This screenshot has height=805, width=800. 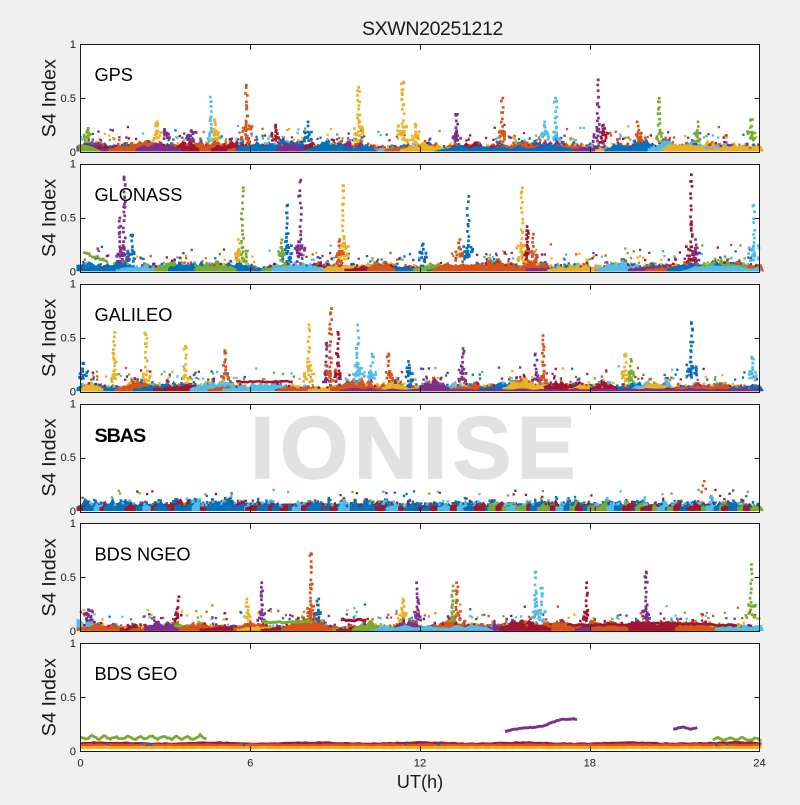 I want to click on svg-text: BDS GEO, so click(x=136, y=674).